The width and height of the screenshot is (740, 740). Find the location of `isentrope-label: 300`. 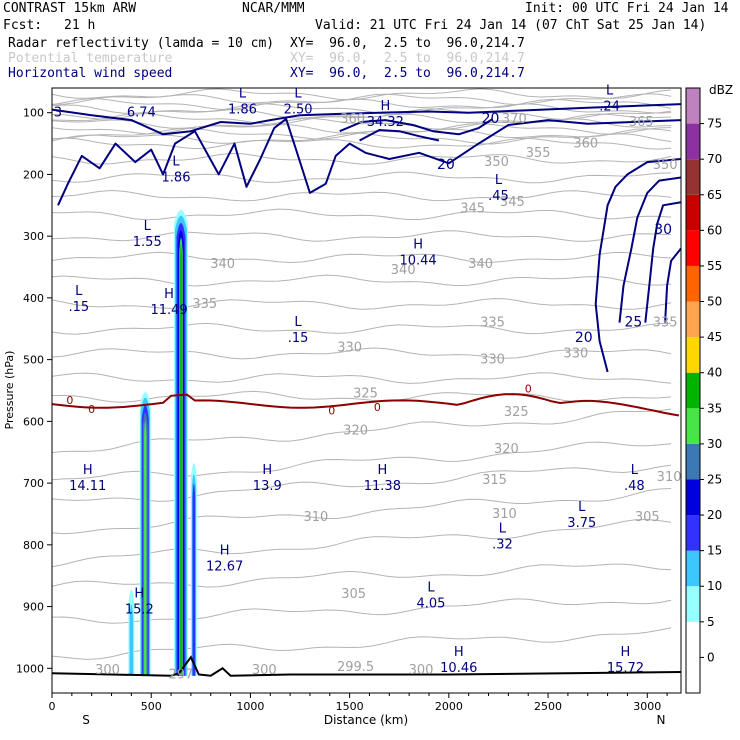

isentrope-label: 300 is located at coordinates (107, 670).